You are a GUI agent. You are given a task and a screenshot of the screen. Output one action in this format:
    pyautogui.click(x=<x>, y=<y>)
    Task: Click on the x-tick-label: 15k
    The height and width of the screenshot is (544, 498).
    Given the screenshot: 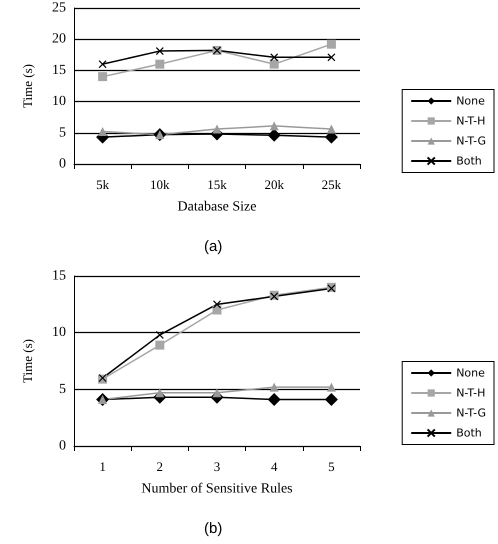 What is the action you would take?
    pyautogui.click(x=217, y=184)
    